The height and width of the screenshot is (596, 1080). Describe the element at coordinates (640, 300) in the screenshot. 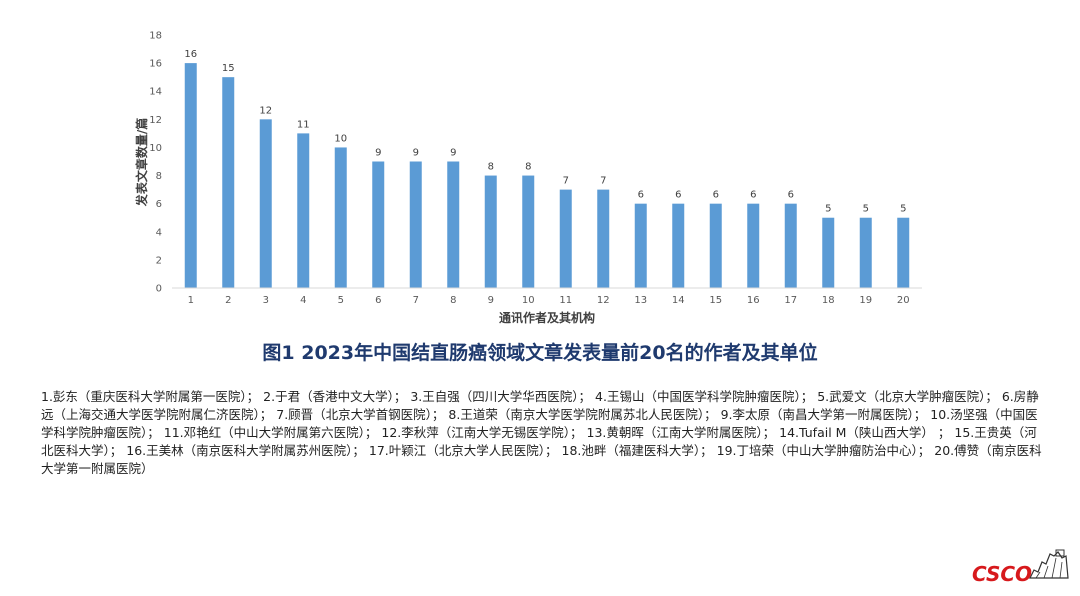

I see `x-tick-label: 13` at that location.